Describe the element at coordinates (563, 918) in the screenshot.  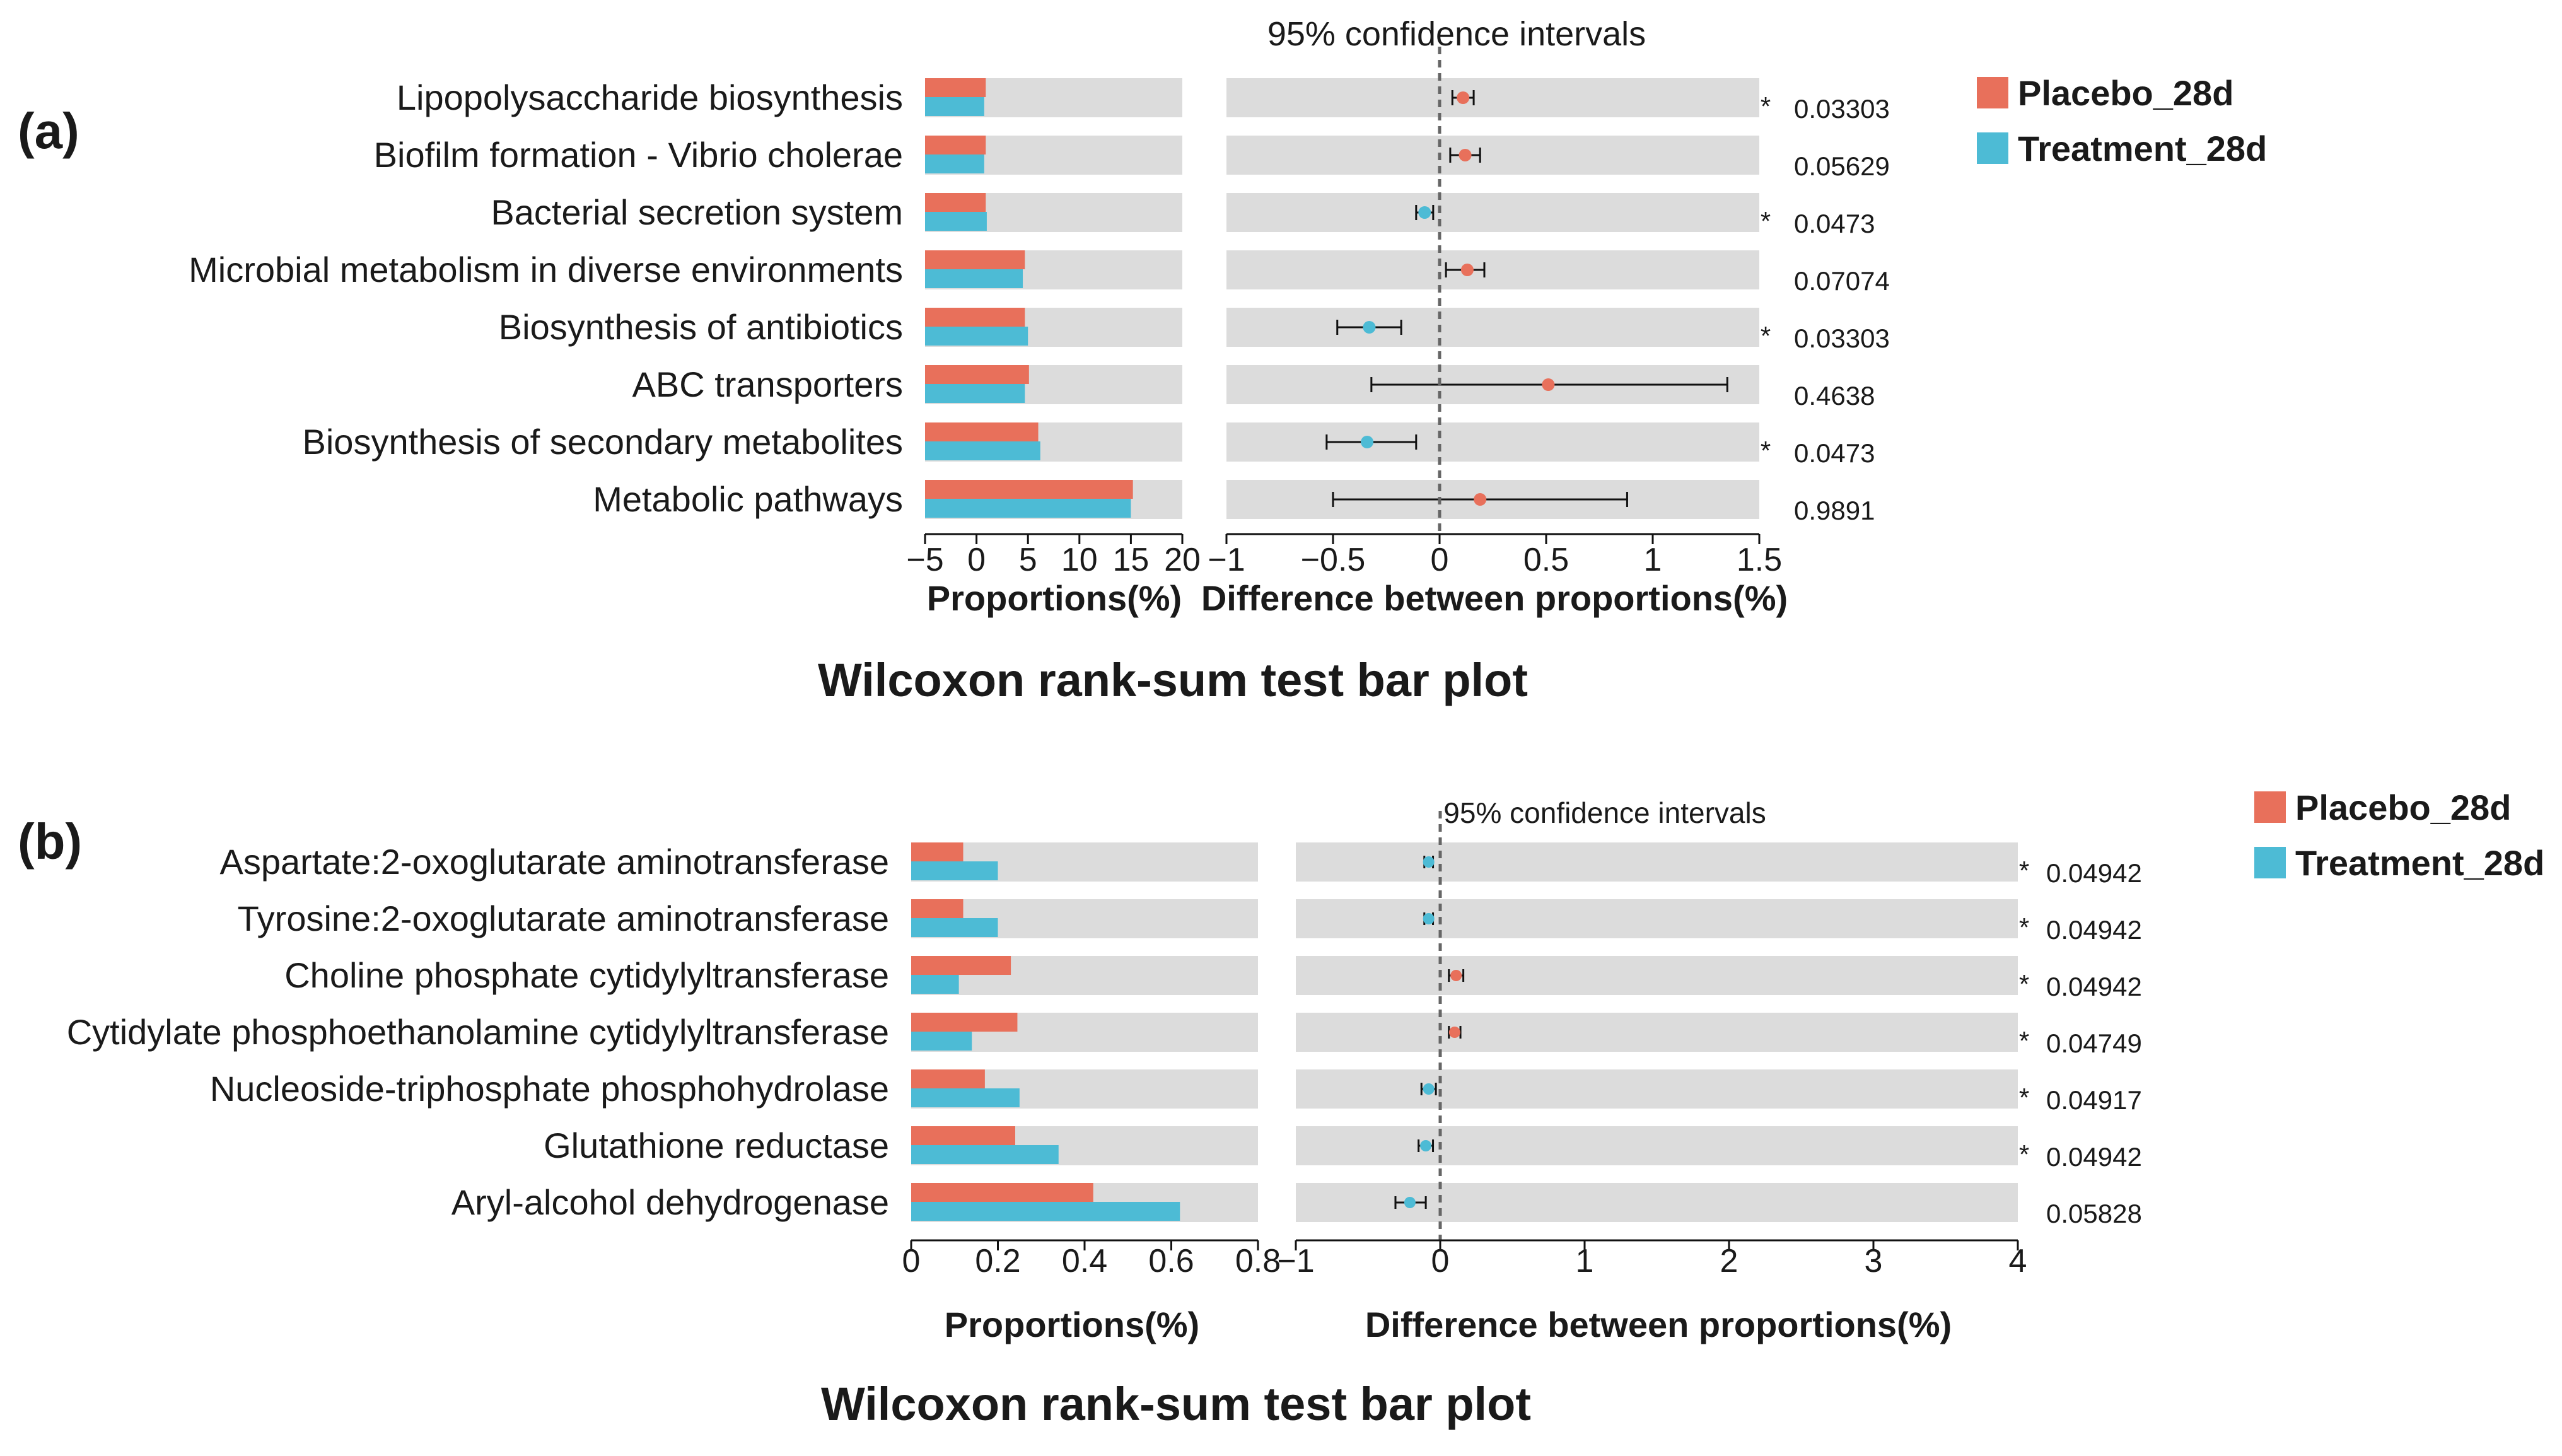
I see `category-label: Tyrosine:2-oxoglutarate aminotransferase` at that location.